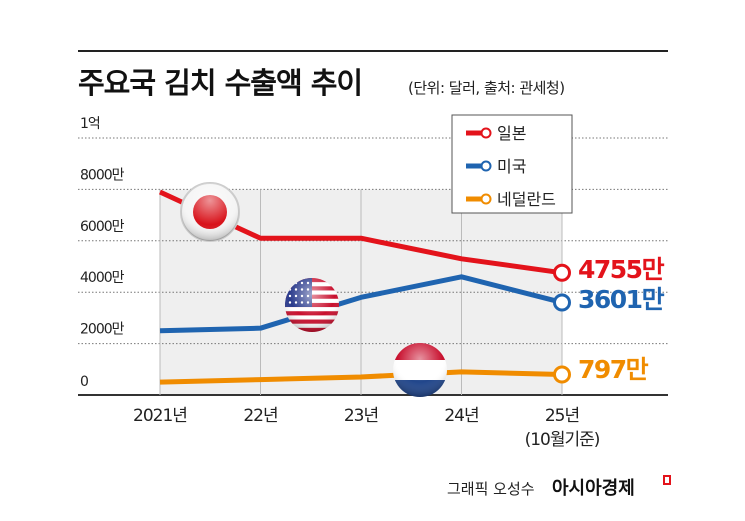  I want to click on legend-label: 네덜란드, so click(526, 199).